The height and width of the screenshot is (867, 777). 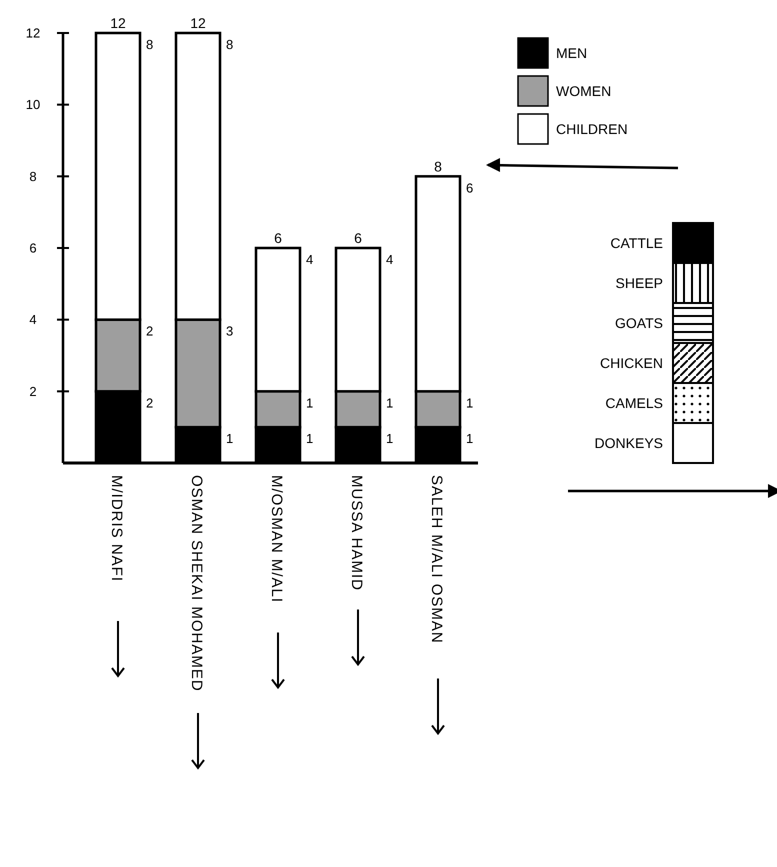 What do you see at coordinates (33, 391) in the screenshot?
I see `y-tick-label: 2` at bounding box center [33, 391].